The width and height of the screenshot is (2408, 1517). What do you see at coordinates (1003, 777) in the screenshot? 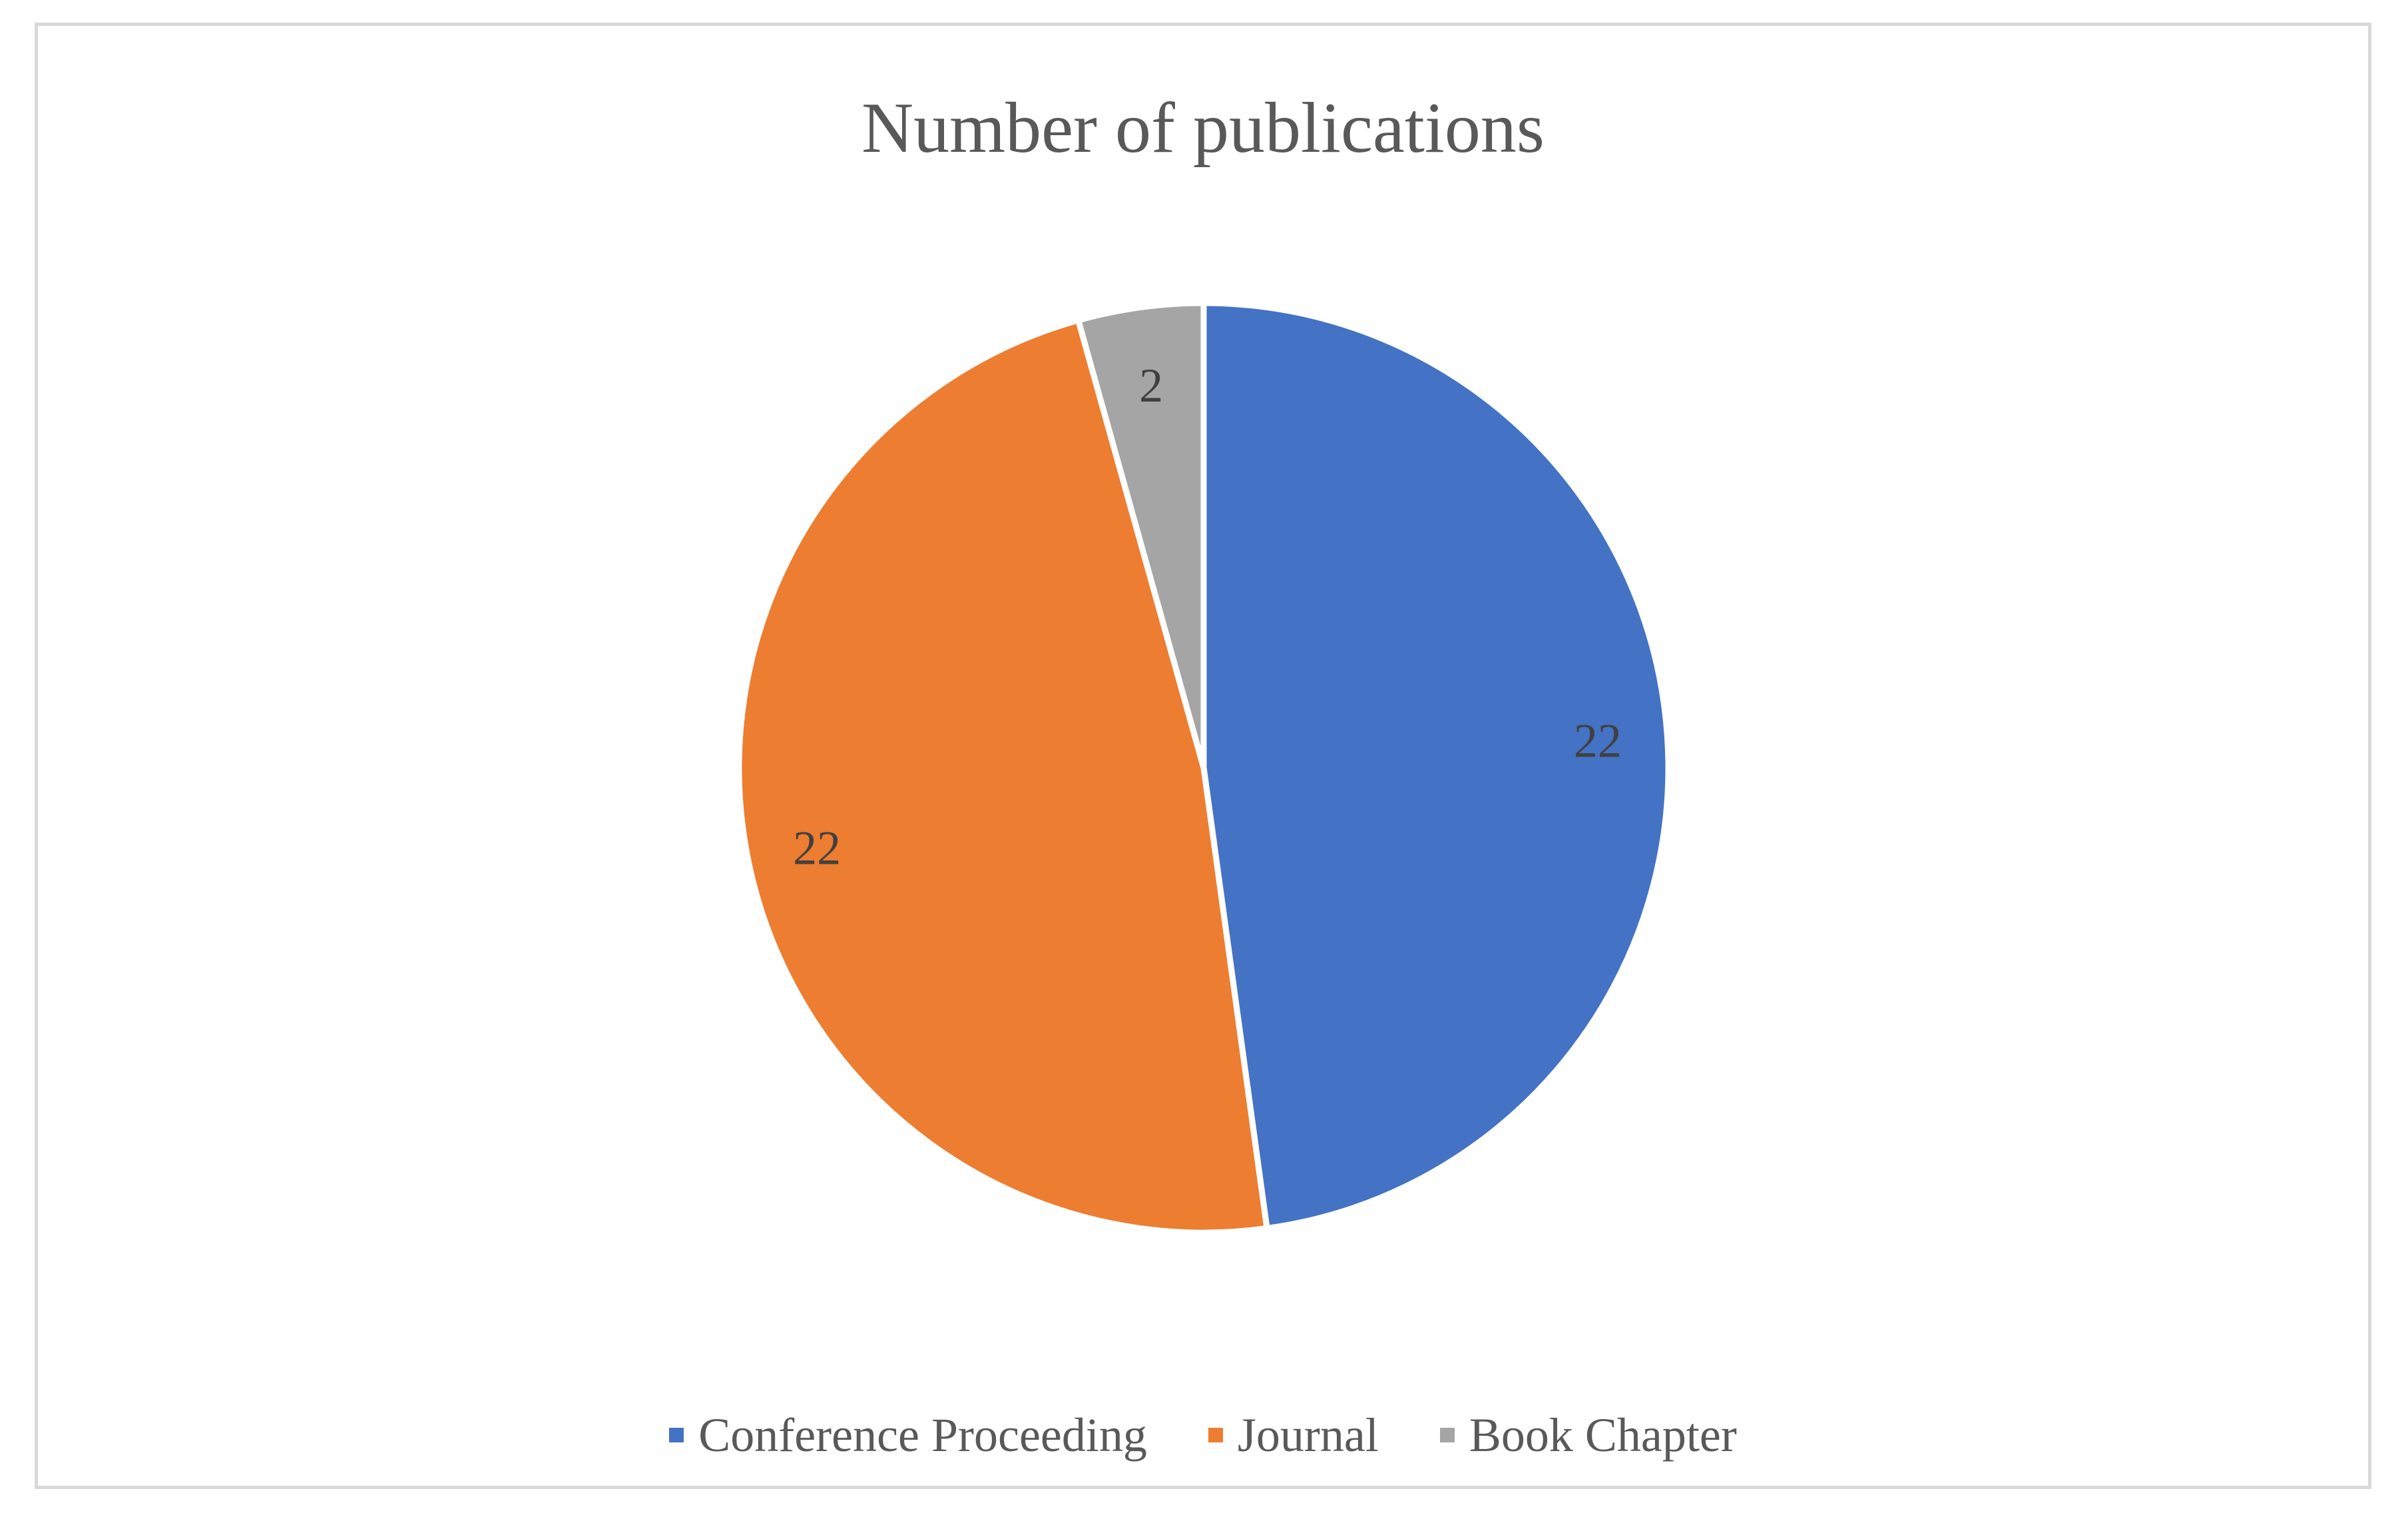
I see `slice-journal` at bounding box center [1003, 777].